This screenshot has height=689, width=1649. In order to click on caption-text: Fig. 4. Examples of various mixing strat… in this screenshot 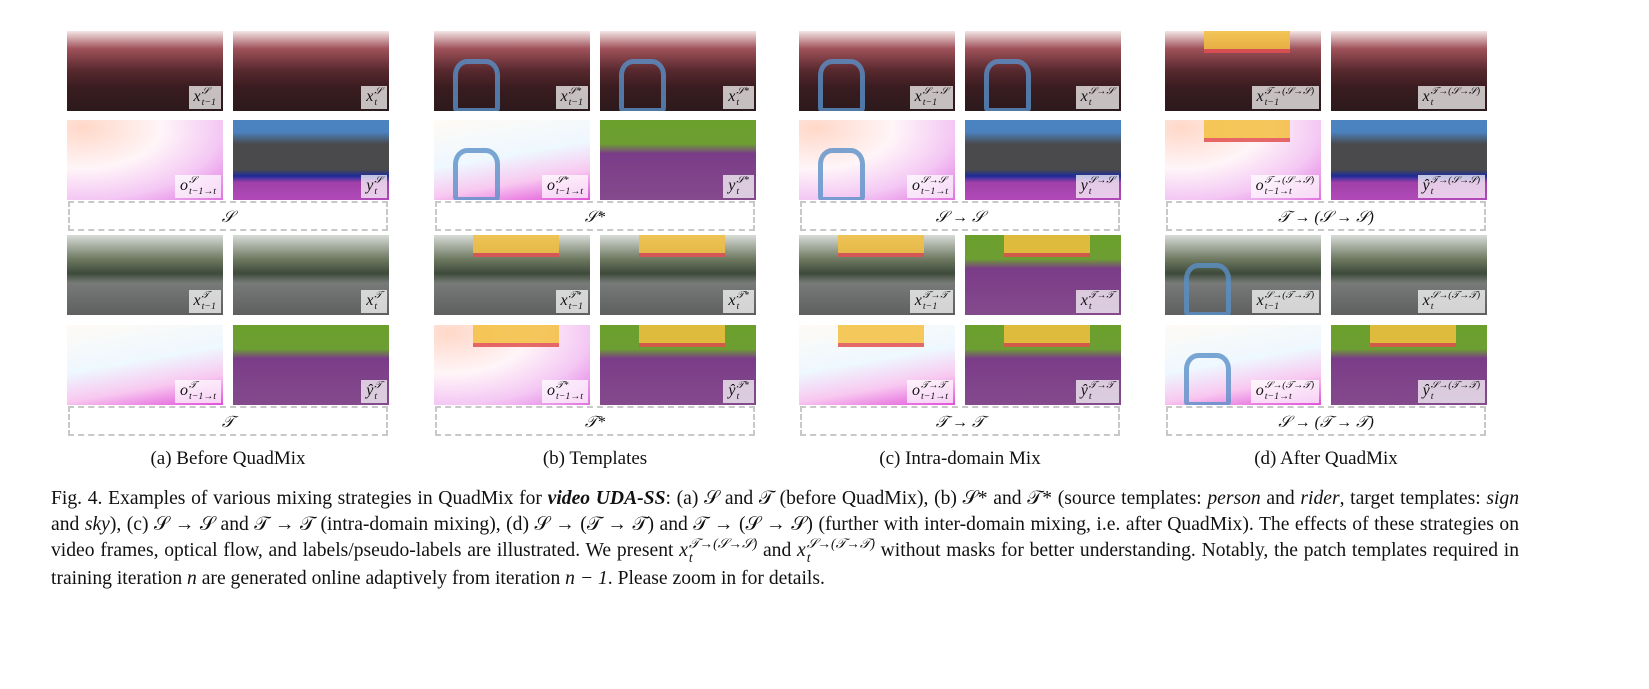, I will do `click(299, 498)`.